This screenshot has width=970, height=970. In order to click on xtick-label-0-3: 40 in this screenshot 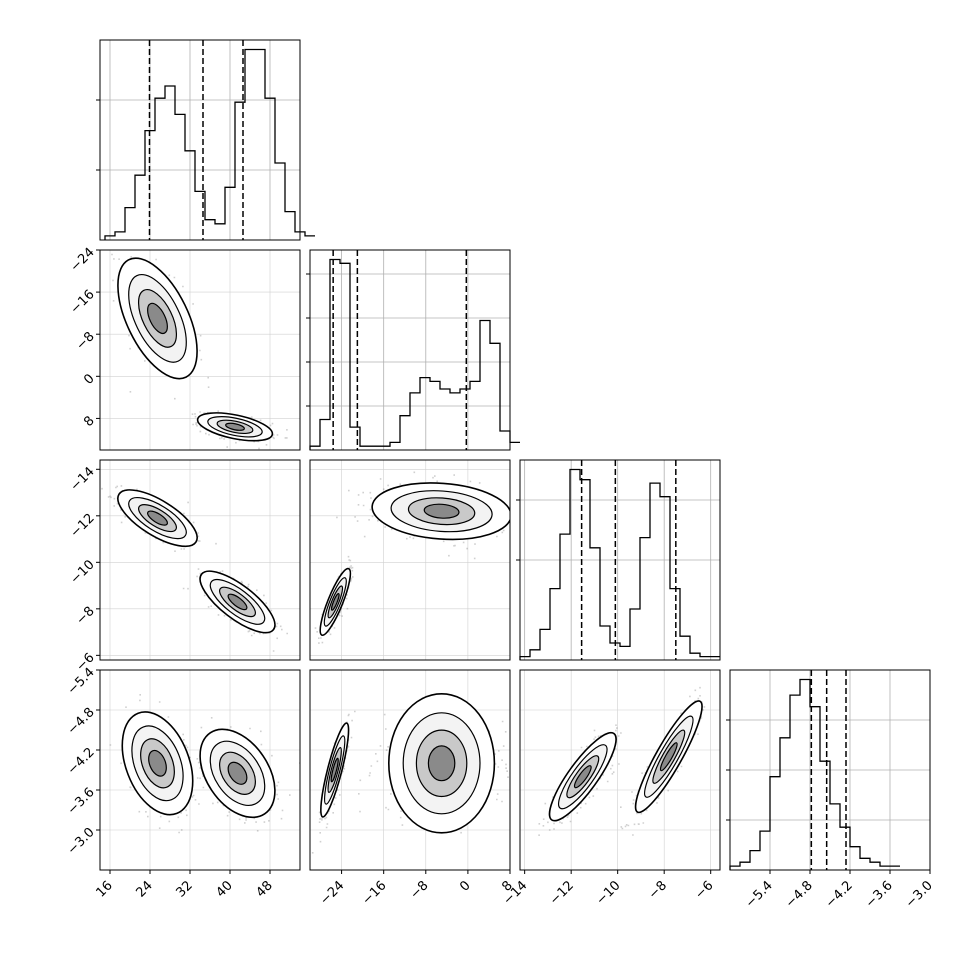, I will do `click(225, 889)`.